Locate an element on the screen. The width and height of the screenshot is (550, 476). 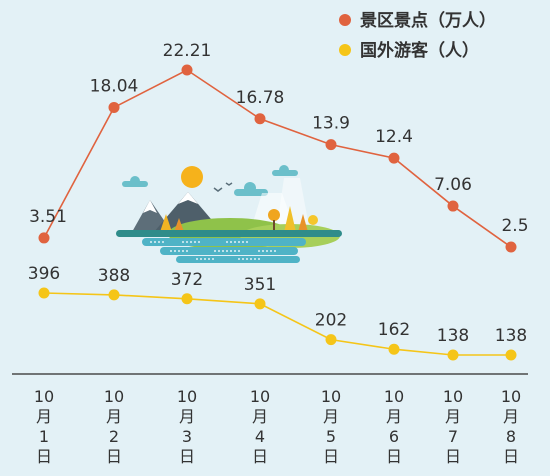
data-label: 12.4 is located at coordinates (394, 137).